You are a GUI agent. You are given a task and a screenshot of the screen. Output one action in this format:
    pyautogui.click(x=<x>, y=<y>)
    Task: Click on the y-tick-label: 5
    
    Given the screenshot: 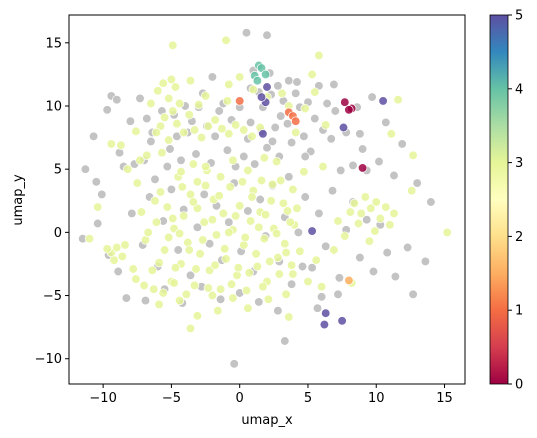 What is the action you would take?
    pyautogui.click(x=58, y=170)
    